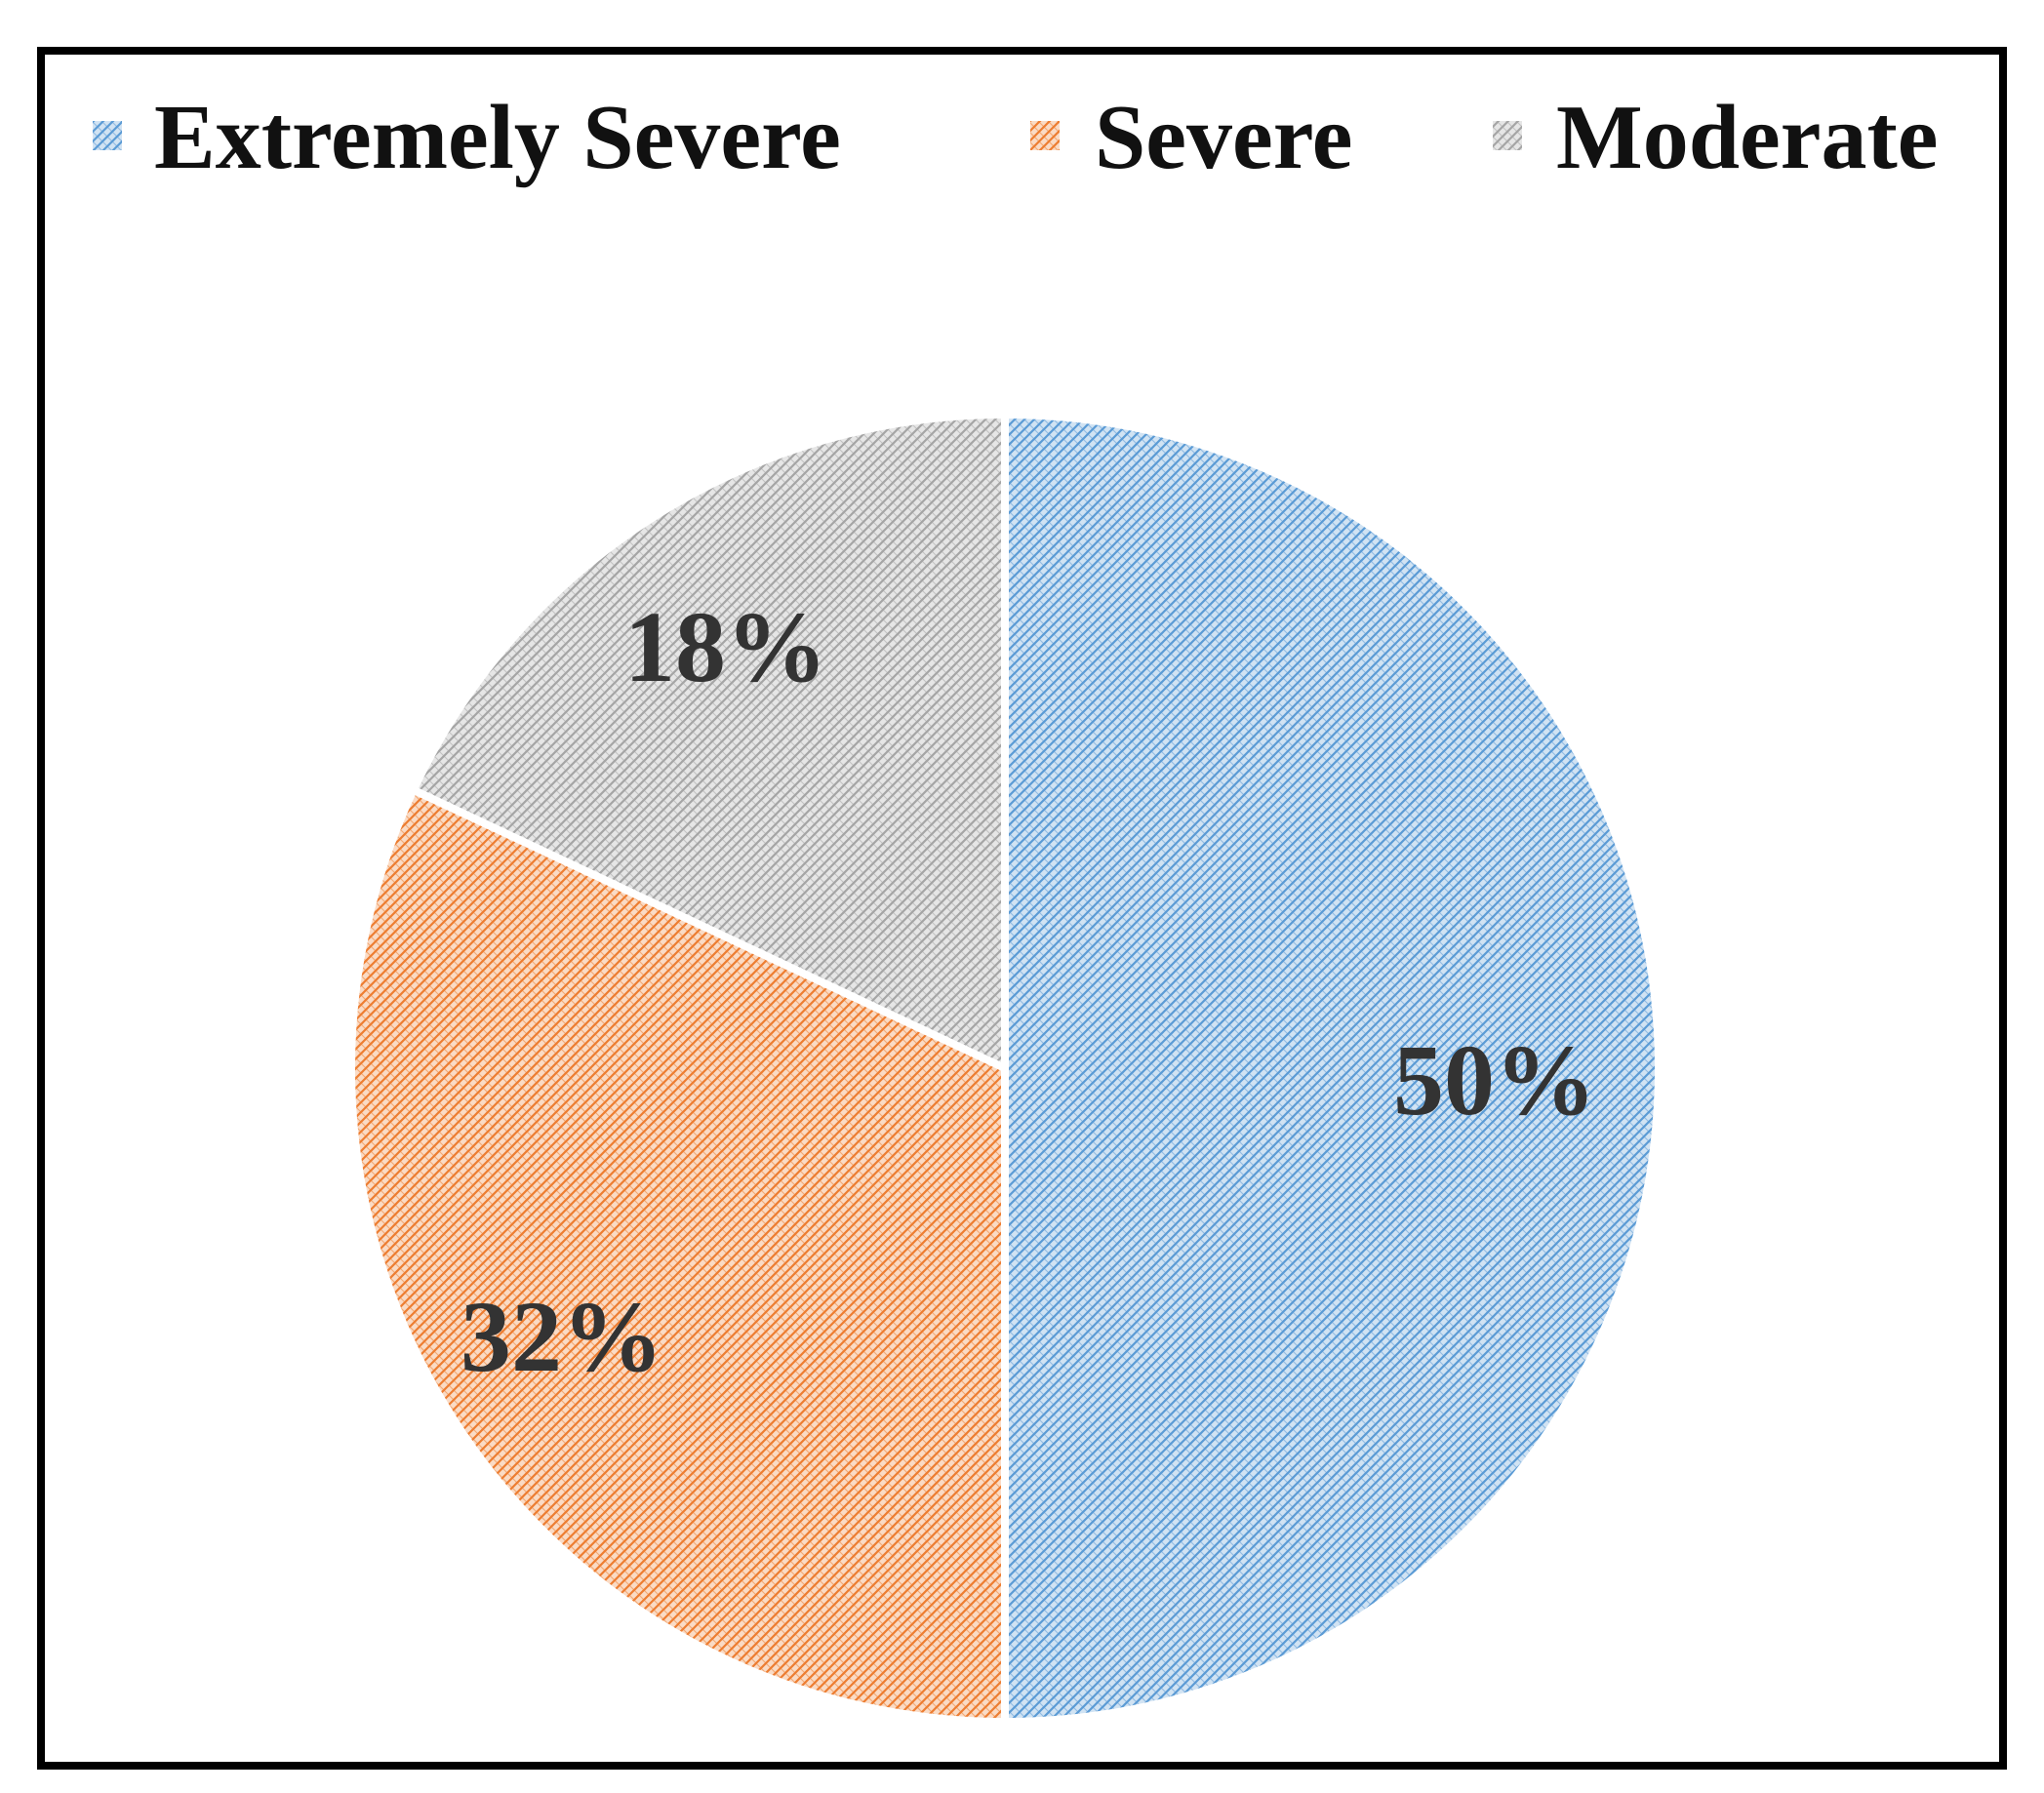 The width and height of the screenshot is (2044, 1793). Describe the element at coordinates (1747, 137) in the screenshot. I see `legend-label-moderate: Moderate` at that location.